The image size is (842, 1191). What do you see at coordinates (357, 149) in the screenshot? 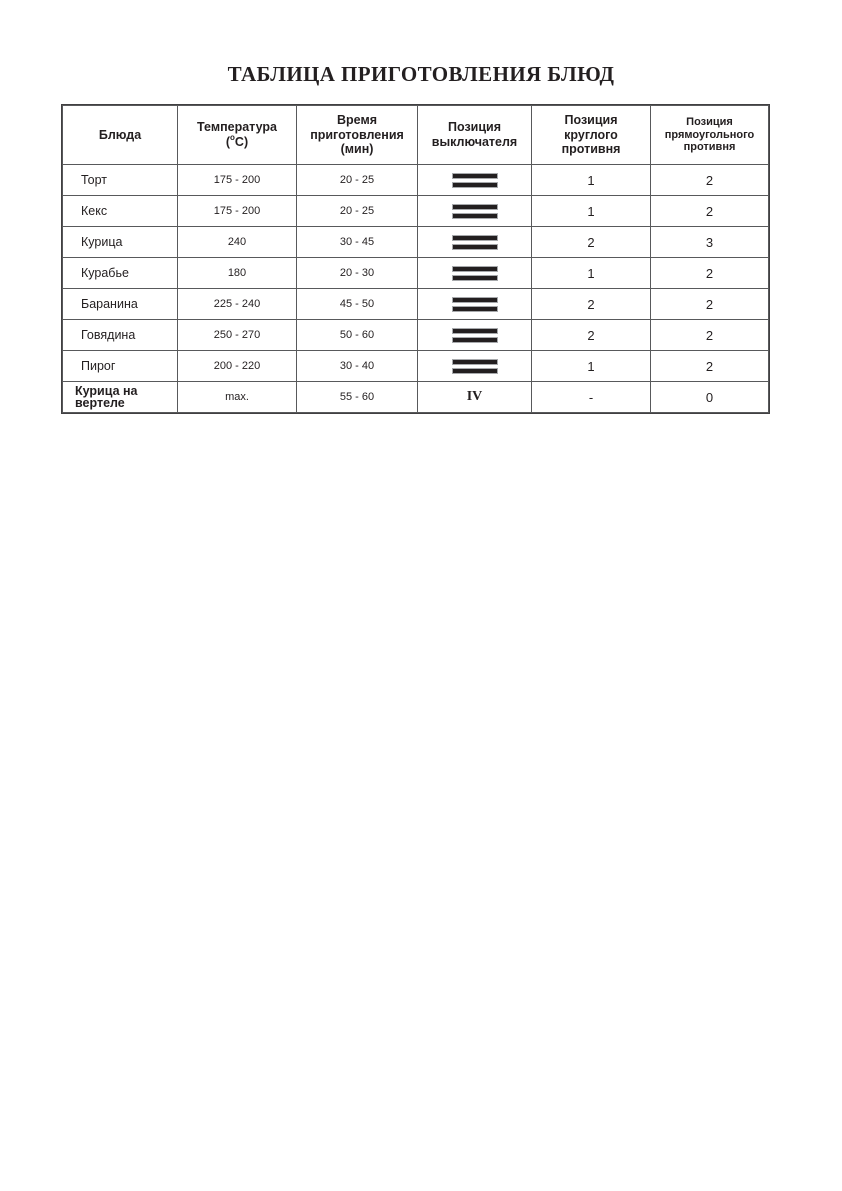
I see `header-time-line3: (мин)` at bounding box center [357, 149].